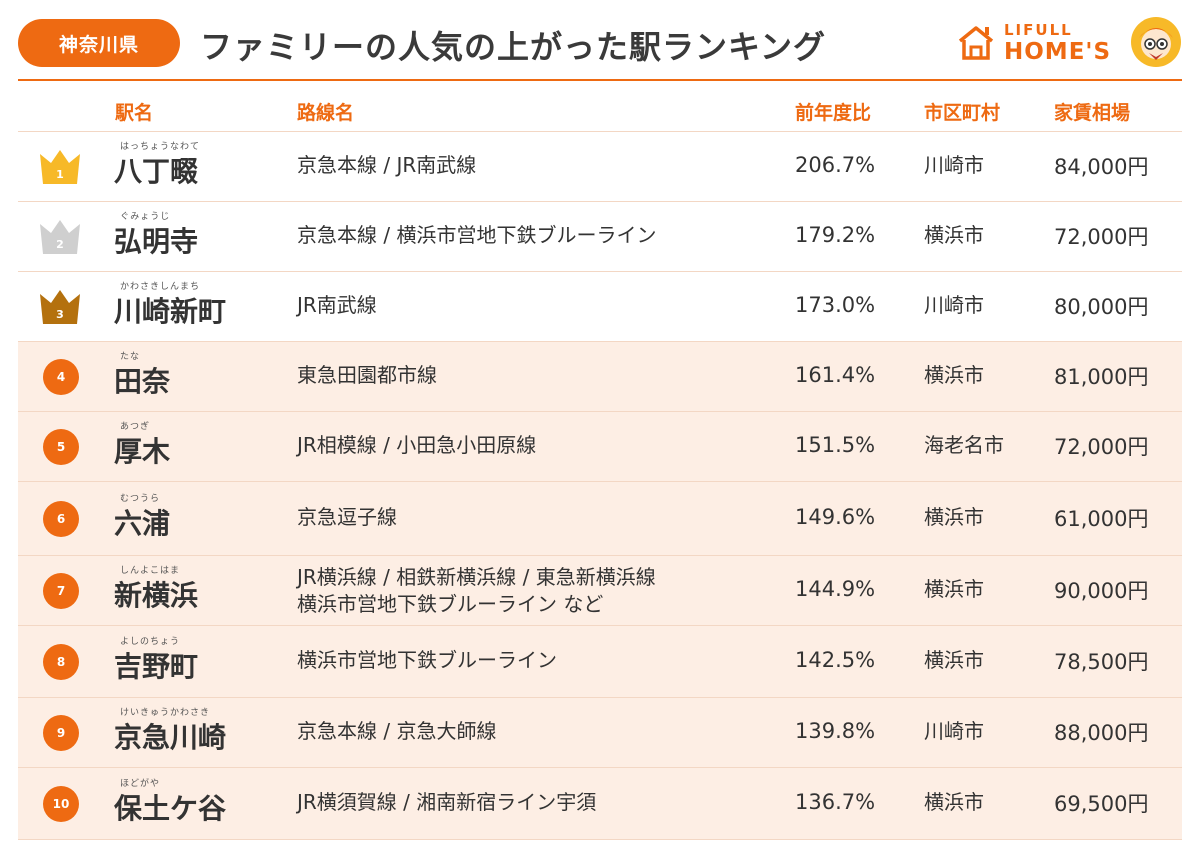 The height and width of the screenshot is (856, 1200). What do you see at coordinates (61, 804) in the screenshot?
I see `rank-badge: 10` at bounding box center [61, 804].